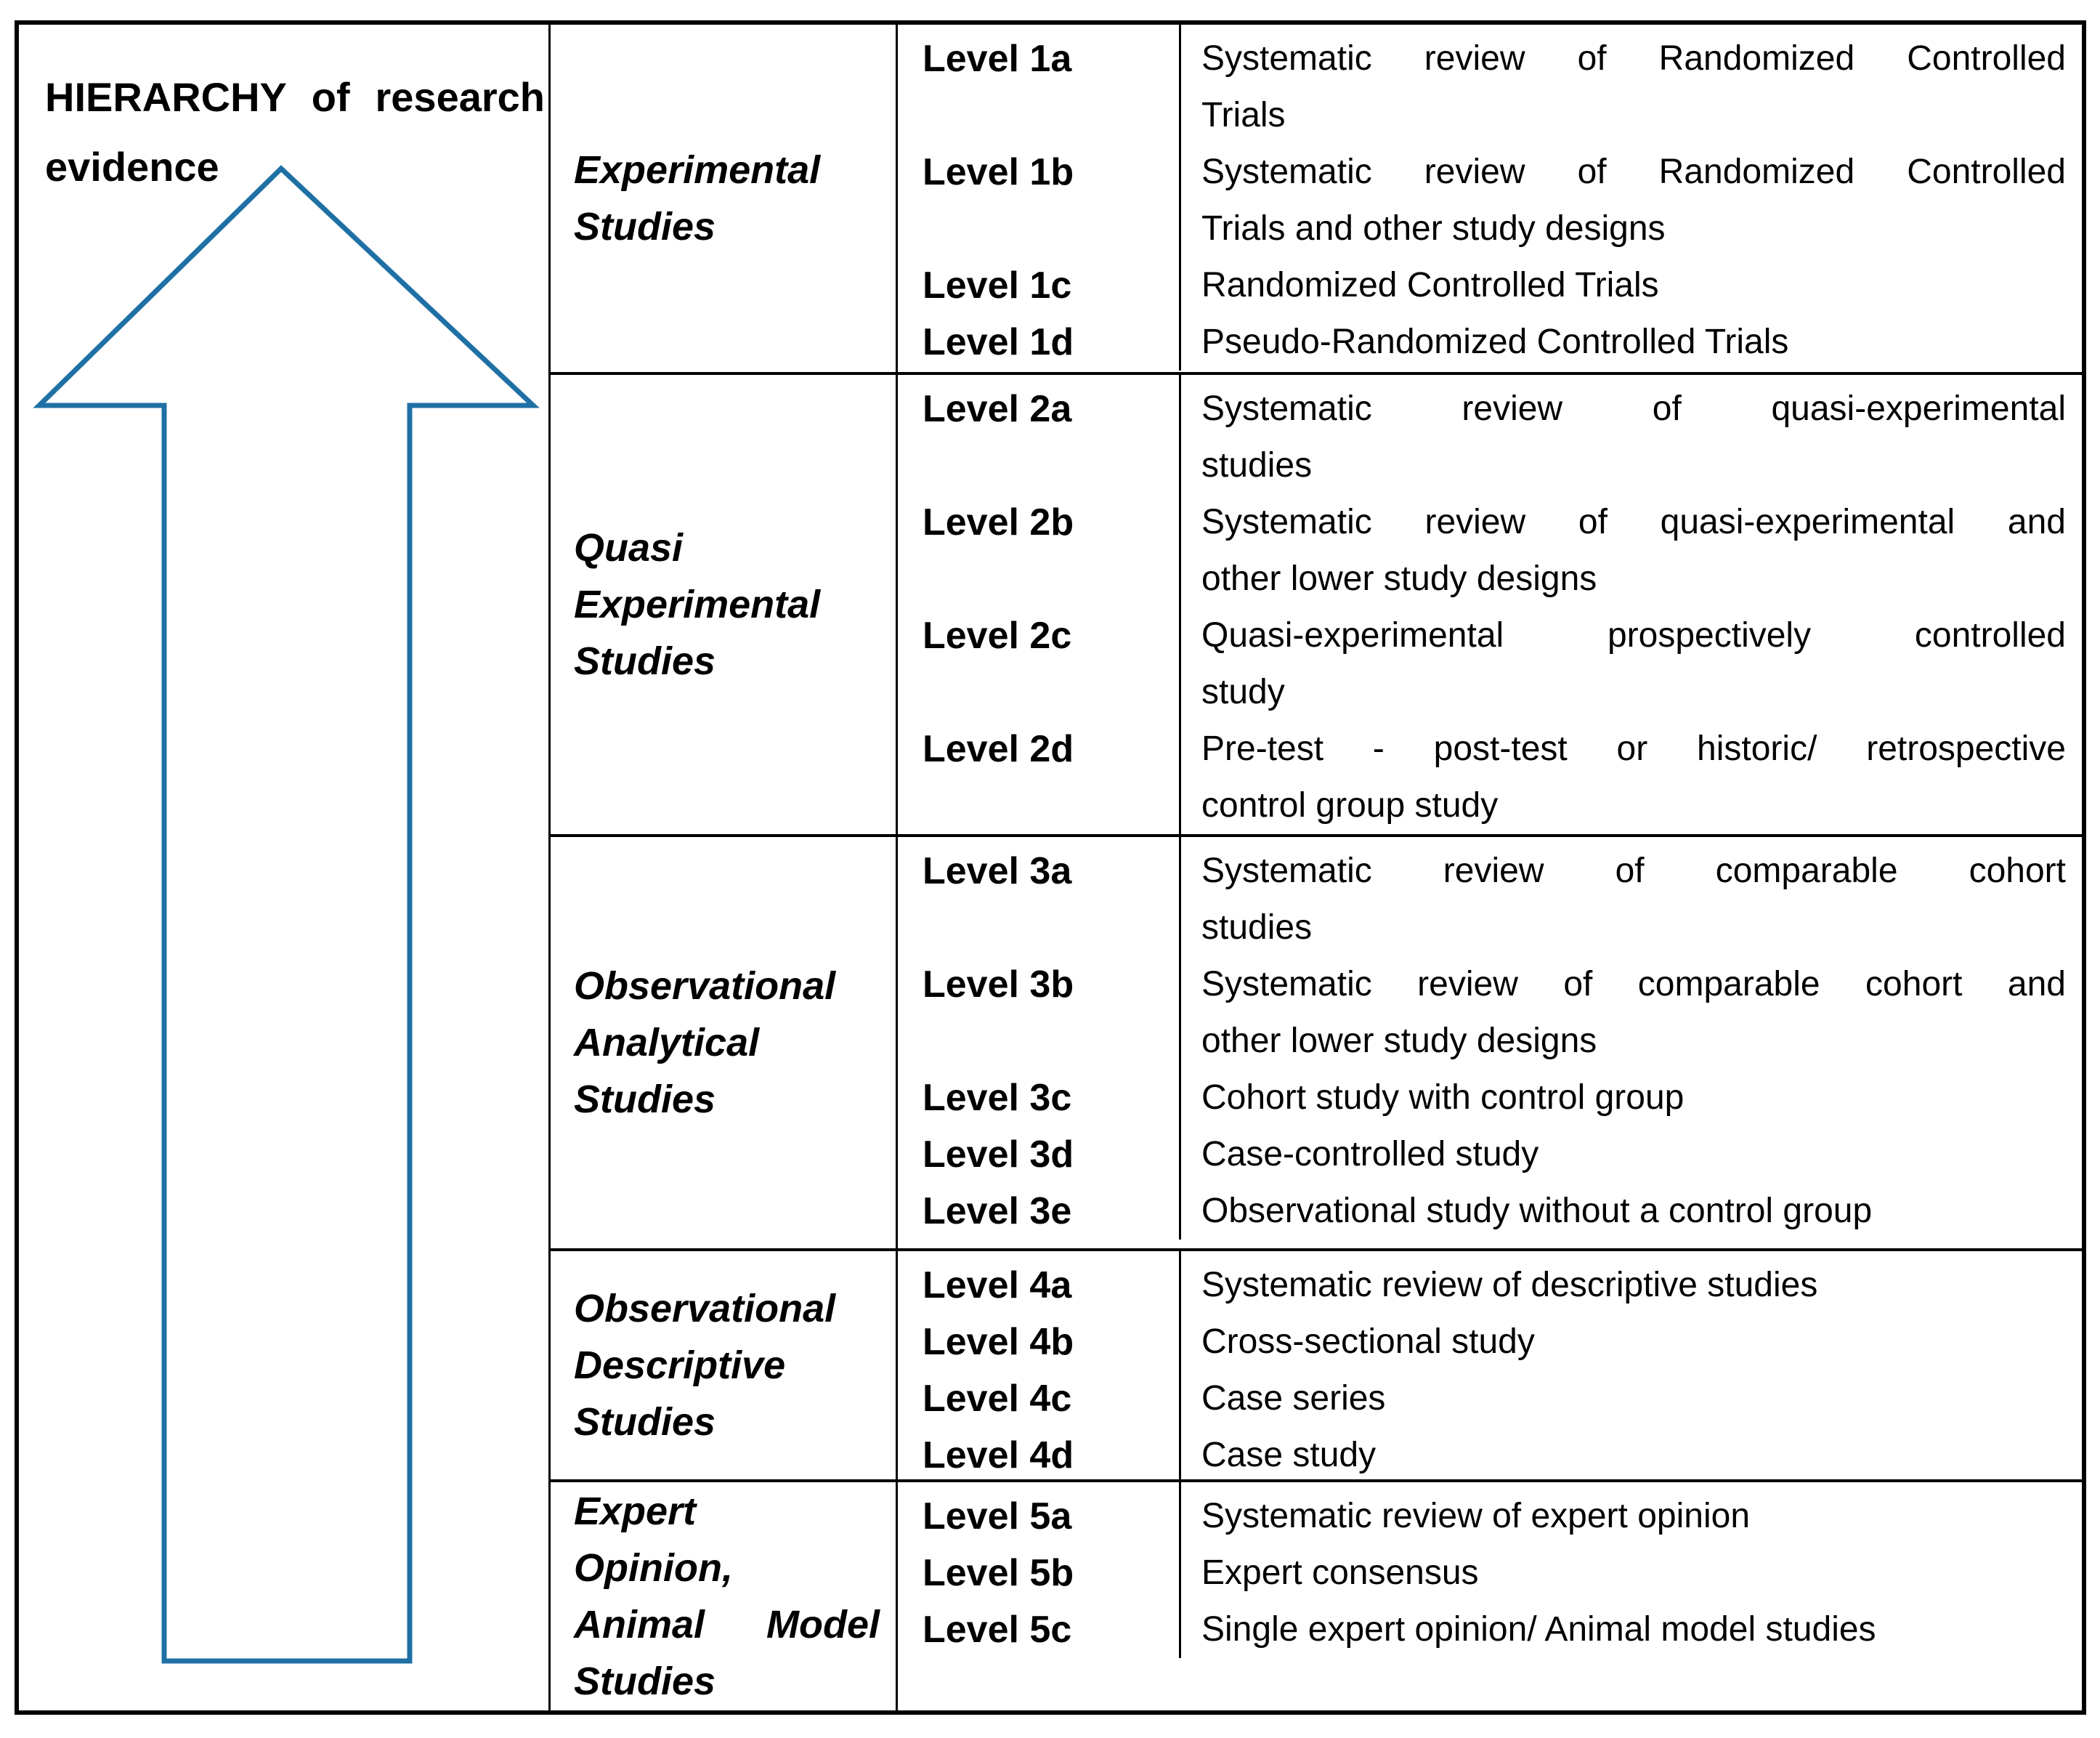 Image resolution: width=2100 pixels, height=1738 pixels. What do you see at coordinates (1430, 285) in the screenshot?
I see `description-text-line: Randomized Controlled Trials` at bounding box center [1430, 285].